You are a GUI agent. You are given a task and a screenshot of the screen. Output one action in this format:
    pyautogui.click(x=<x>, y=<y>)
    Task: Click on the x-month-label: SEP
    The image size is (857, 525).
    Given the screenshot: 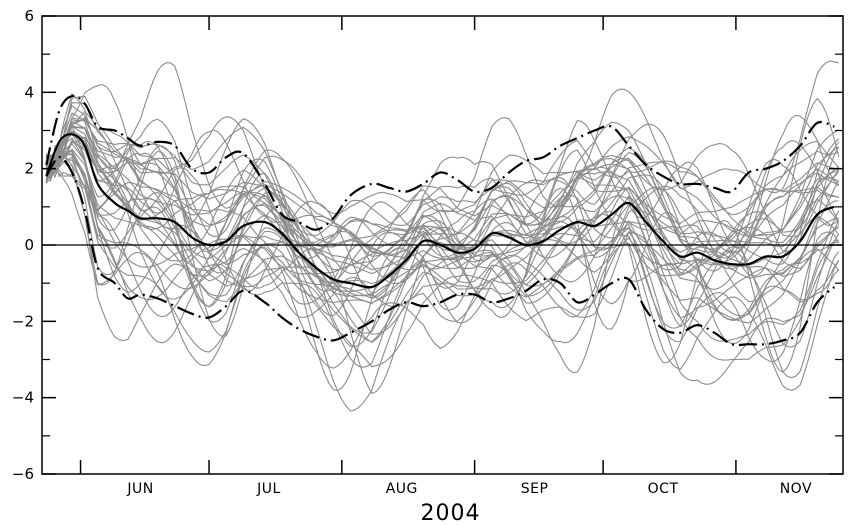 What is the action you would take?
    pyautogui.click(x=535, y=489)
    